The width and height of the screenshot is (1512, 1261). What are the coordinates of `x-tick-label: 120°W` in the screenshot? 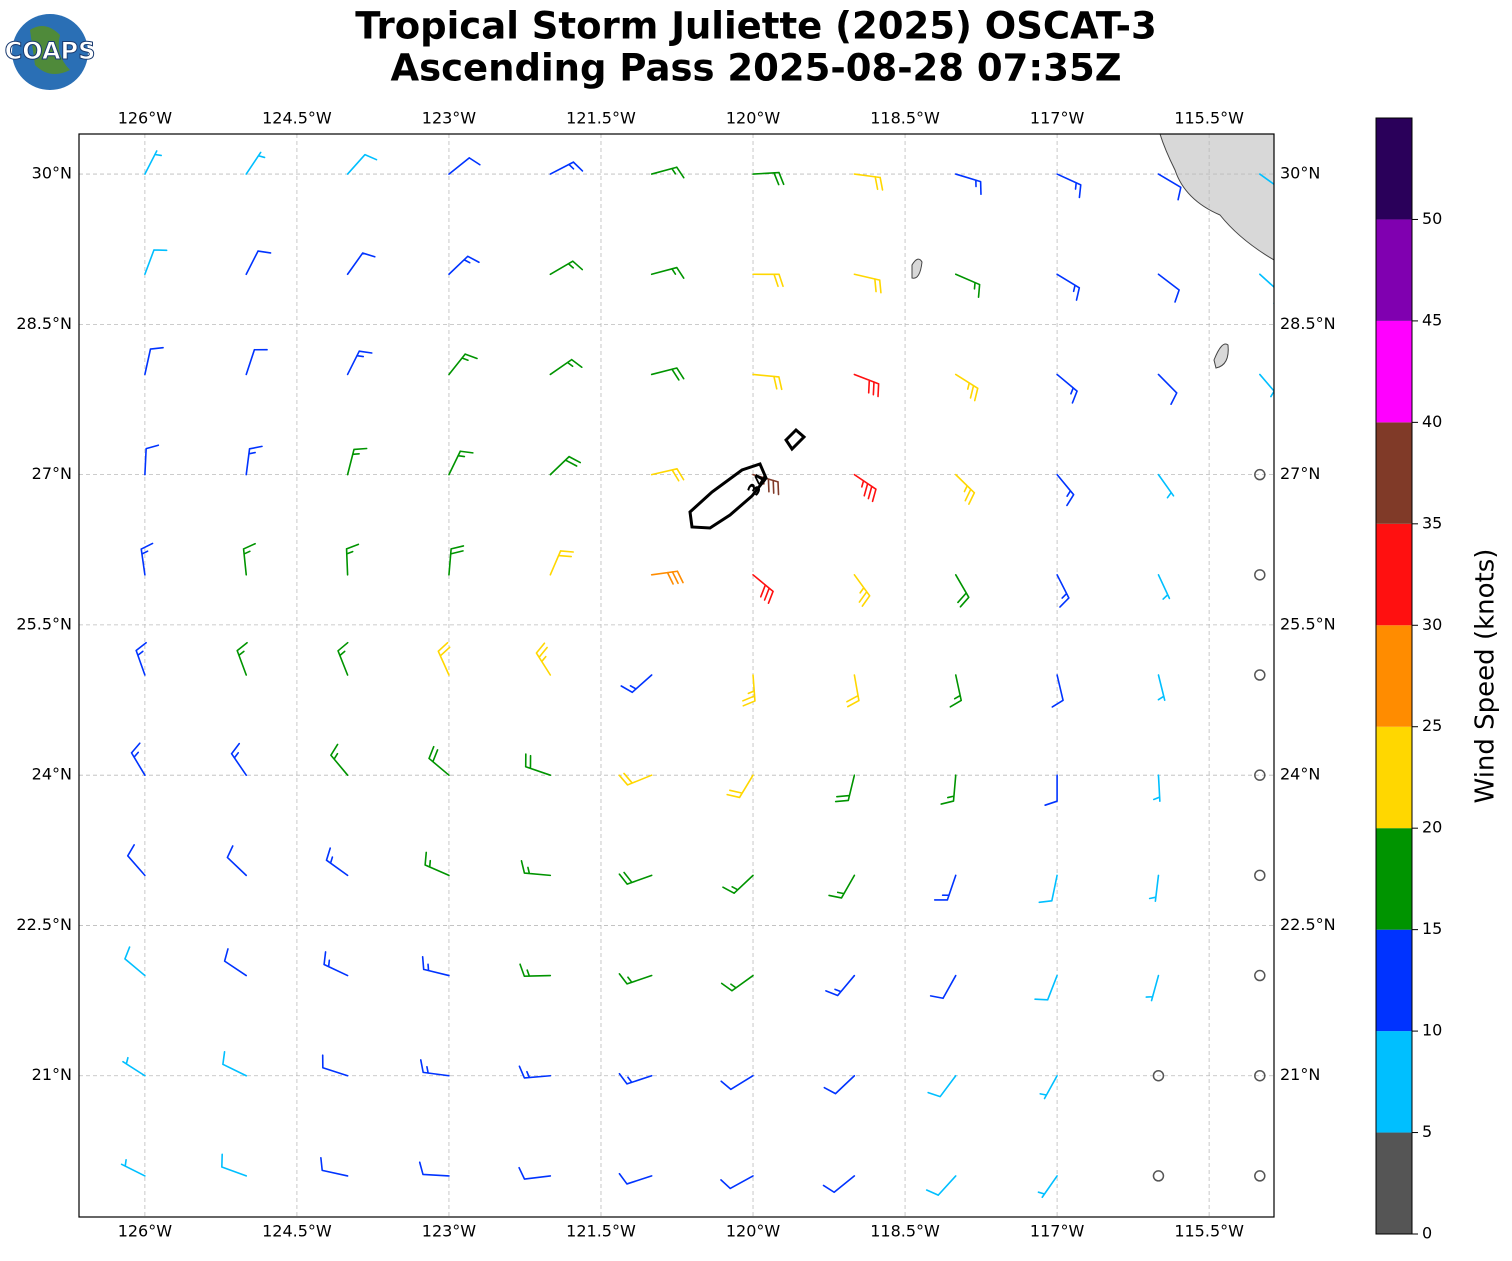 It's located at (753, 1231).